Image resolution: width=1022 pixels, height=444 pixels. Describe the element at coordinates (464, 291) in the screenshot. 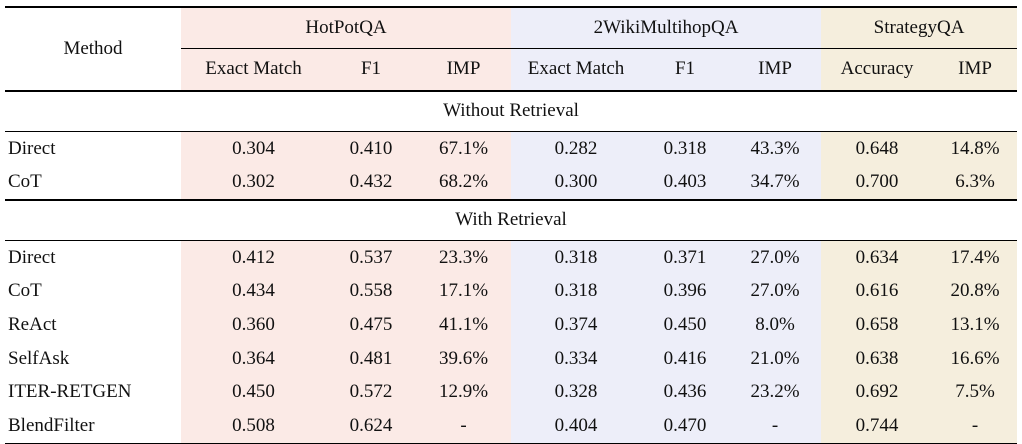

I see `table-cell: 17.1%` at that location.